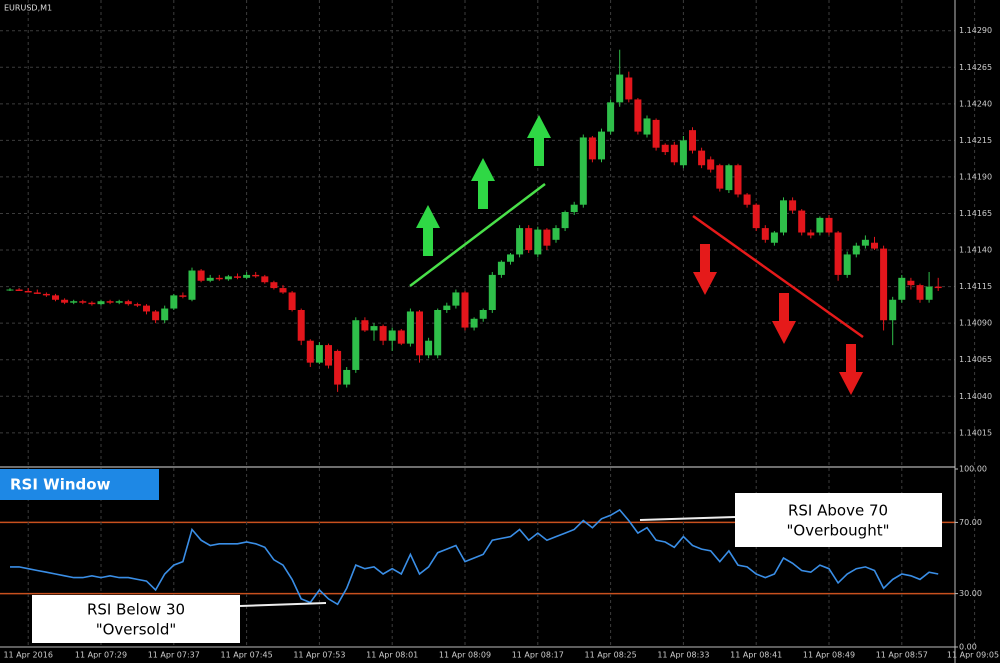 This screenshot has width=1000, height=663. I want to click on x-tick-label: 11 Apr 07:53, so click(319, 655).